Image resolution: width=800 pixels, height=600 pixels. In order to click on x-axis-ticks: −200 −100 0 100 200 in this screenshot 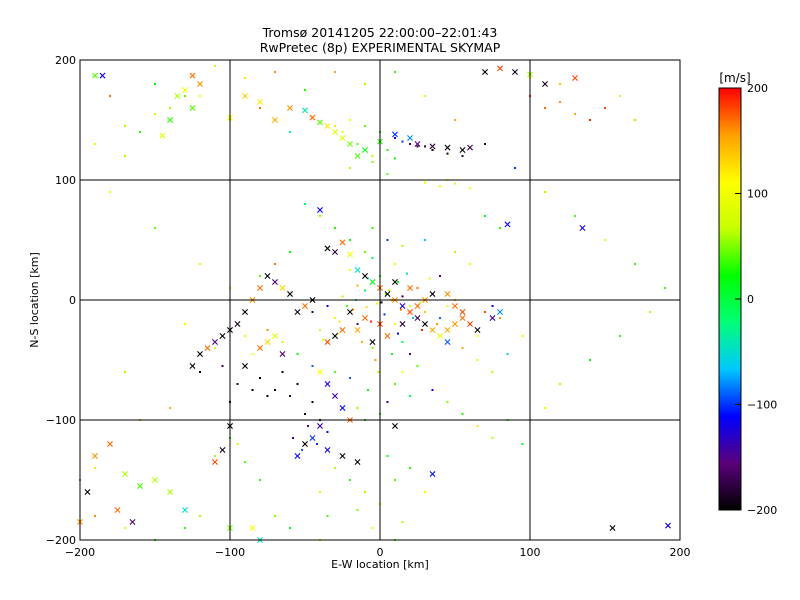, I will do `click(378, 546)`.